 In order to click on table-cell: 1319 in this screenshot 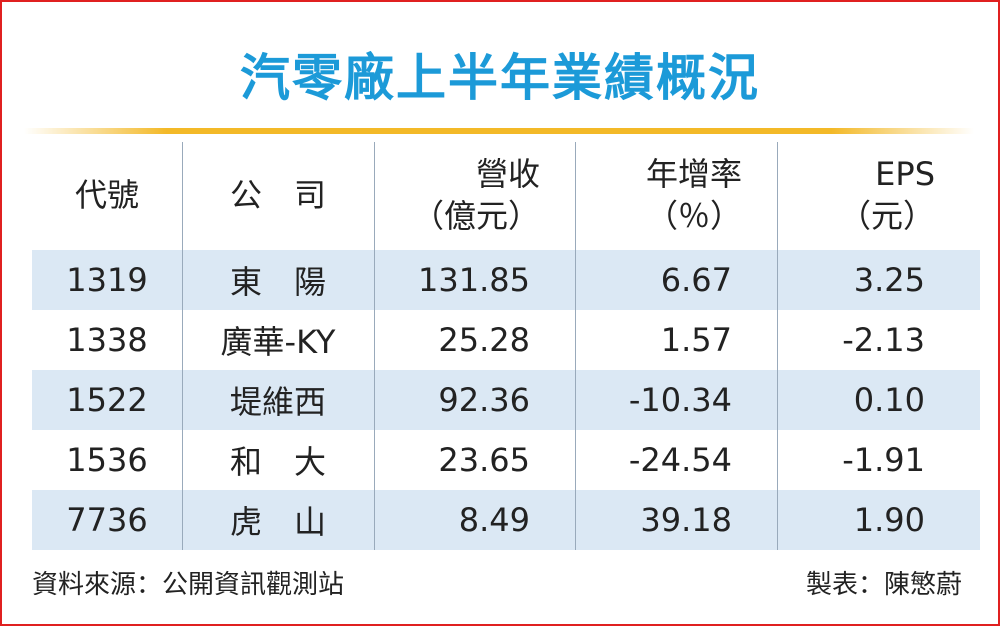, I will do `click(107, 280)`.